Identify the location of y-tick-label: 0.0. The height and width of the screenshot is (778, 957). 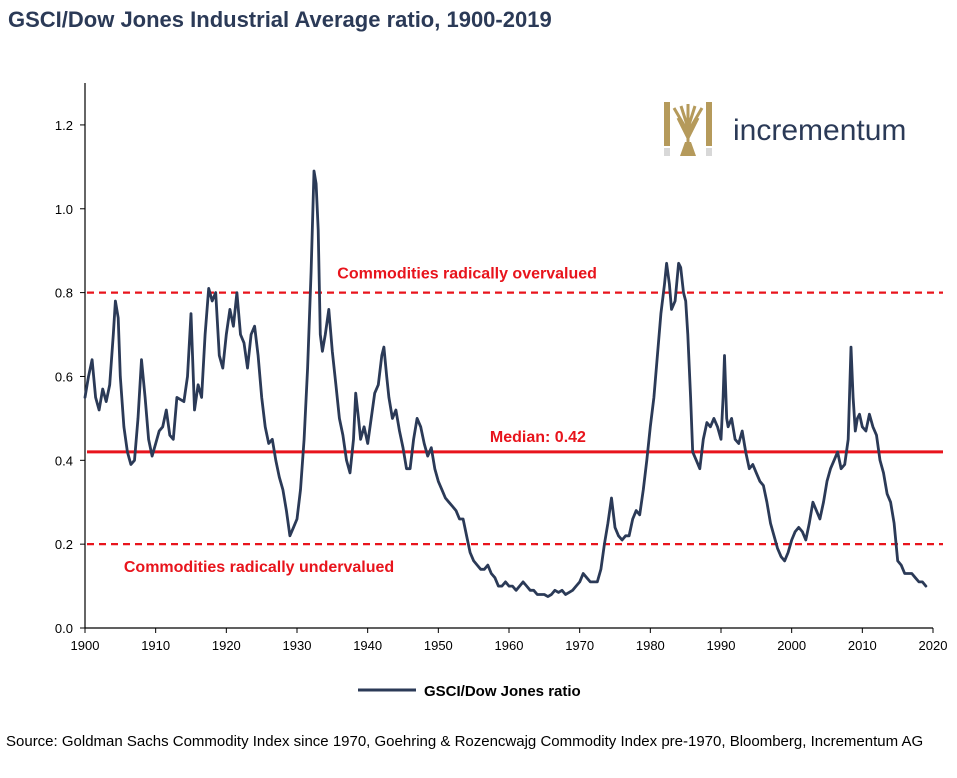
(64, 628).